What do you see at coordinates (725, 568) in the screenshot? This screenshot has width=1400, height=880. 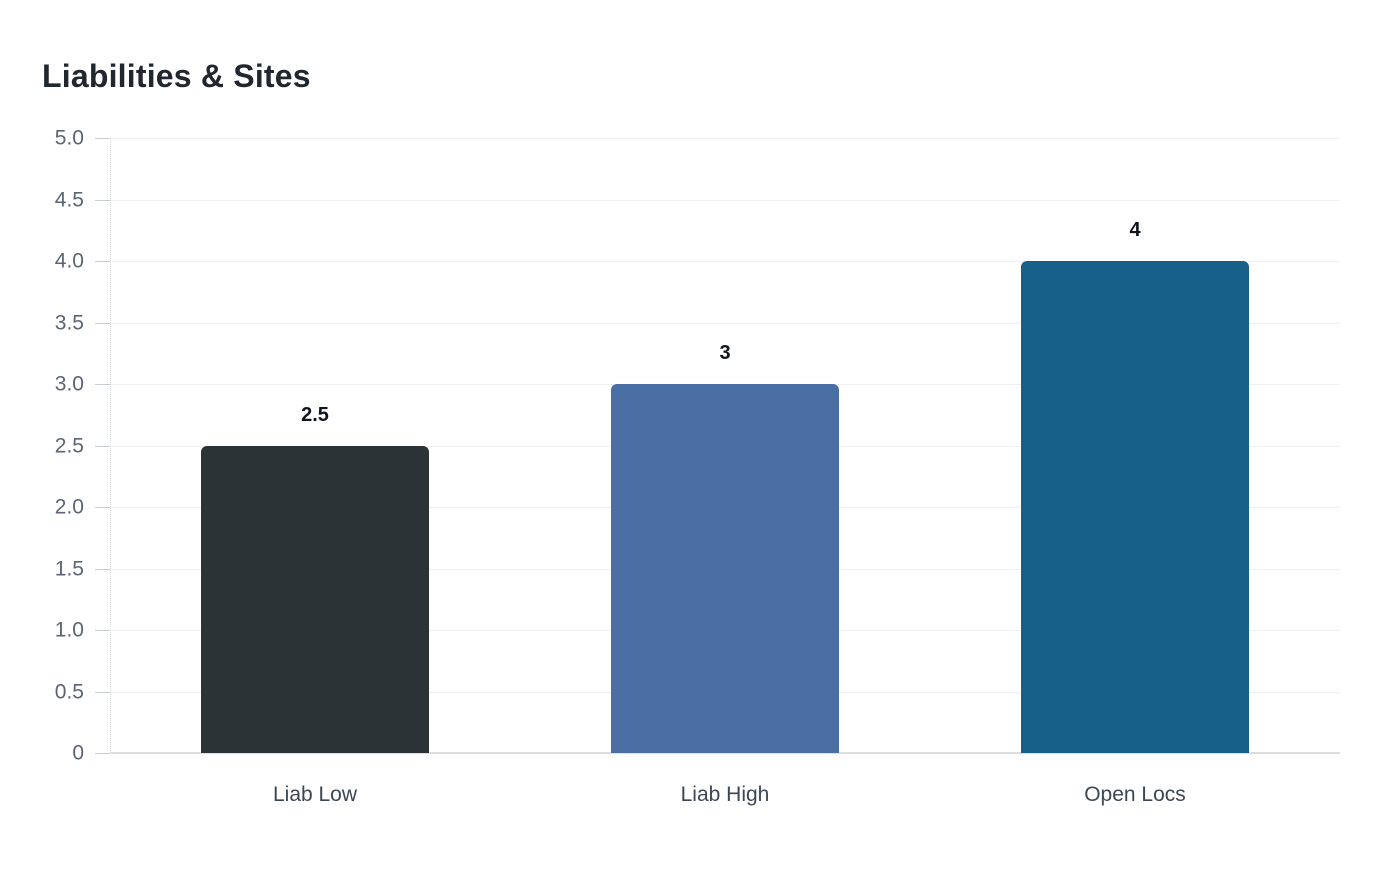 I see `bar-liab-high` at bounding box center [725, 568].